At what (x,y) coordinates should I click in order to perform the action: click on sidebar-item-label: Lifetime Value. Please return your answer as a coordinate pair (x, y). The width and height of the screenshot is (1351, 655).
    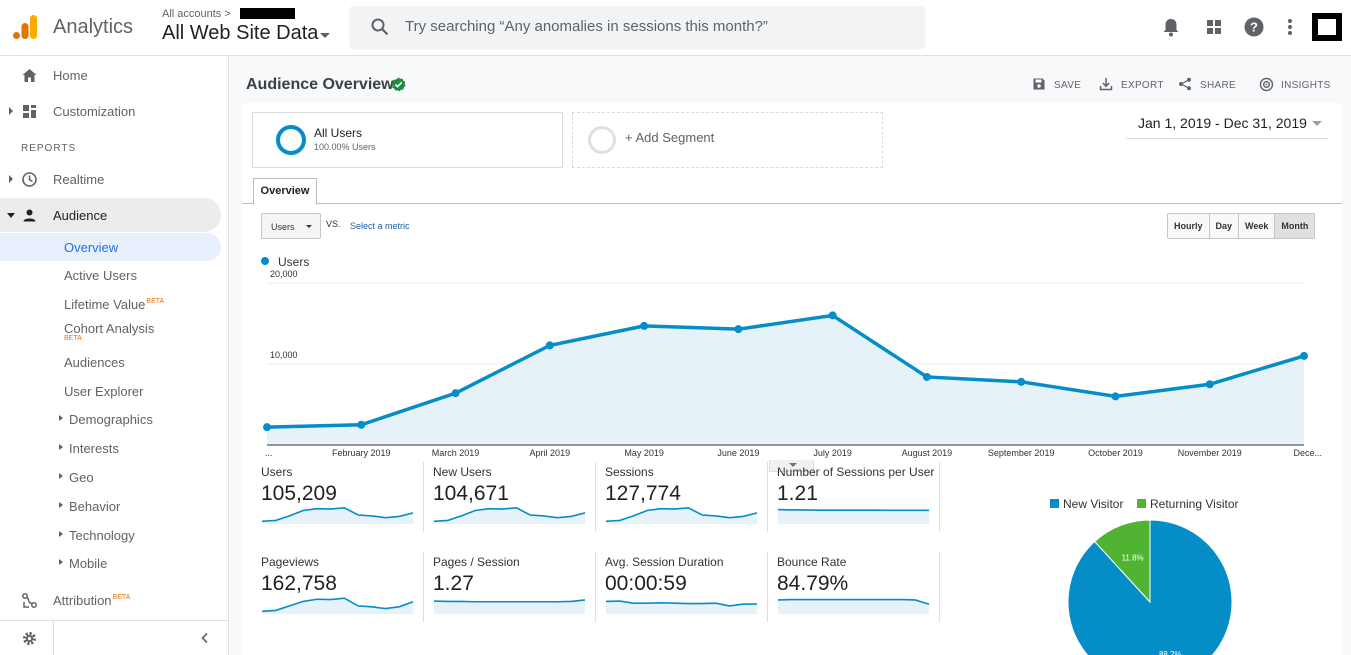
    Looking at the image, I should click on (105, 304).